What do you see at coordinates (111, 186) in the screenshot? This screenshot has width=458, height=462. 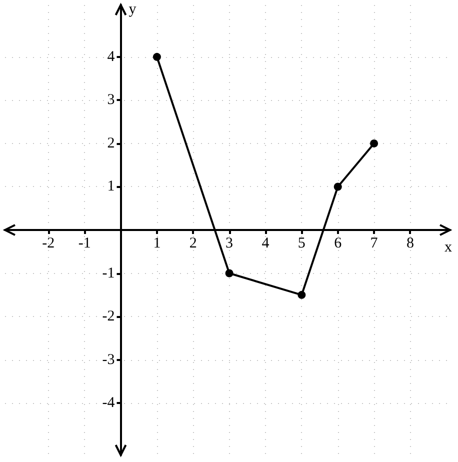 I see `y-tick-label: 1` at bounding box center [111, 186].